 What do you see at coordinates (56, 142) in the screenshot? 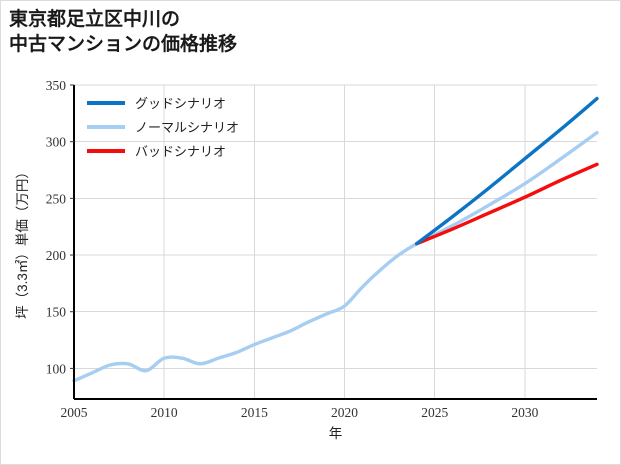
I see `y-tick-label: 300` at bounding box center [56, 142].